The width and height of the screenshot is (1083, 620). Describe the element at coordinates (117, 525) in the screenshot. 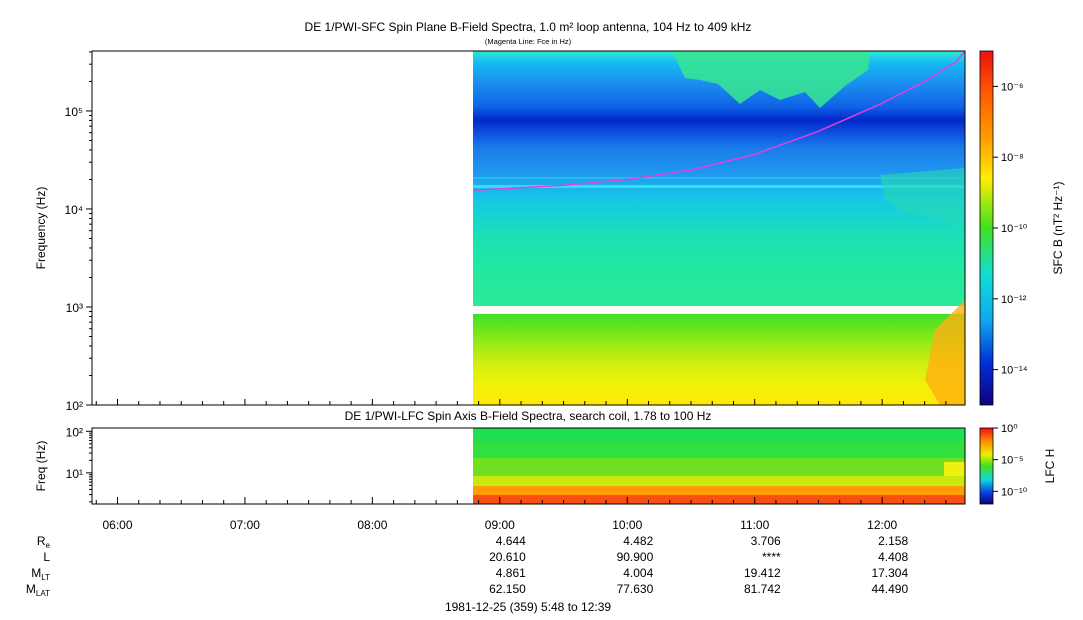

I see `x-tick-label: 06:00` at that location.